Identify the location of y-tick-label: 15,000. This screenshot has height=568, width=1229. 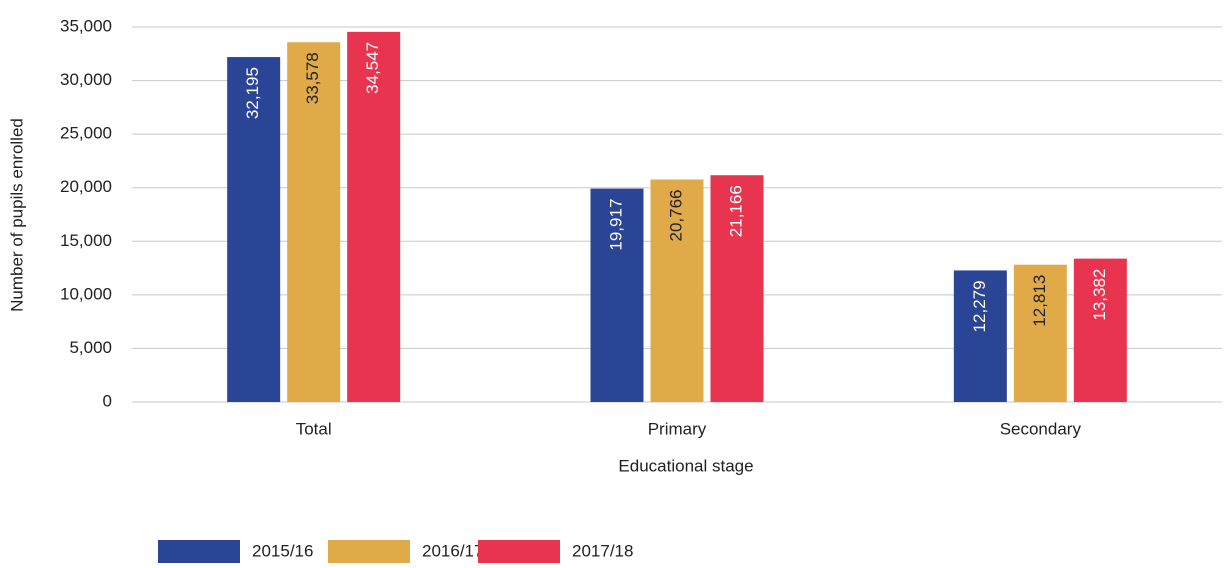
(86, 240).